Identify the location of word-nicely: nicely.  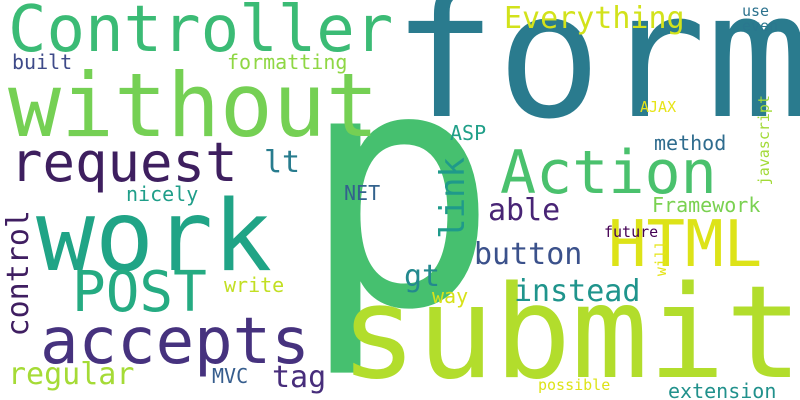
(162, 194).